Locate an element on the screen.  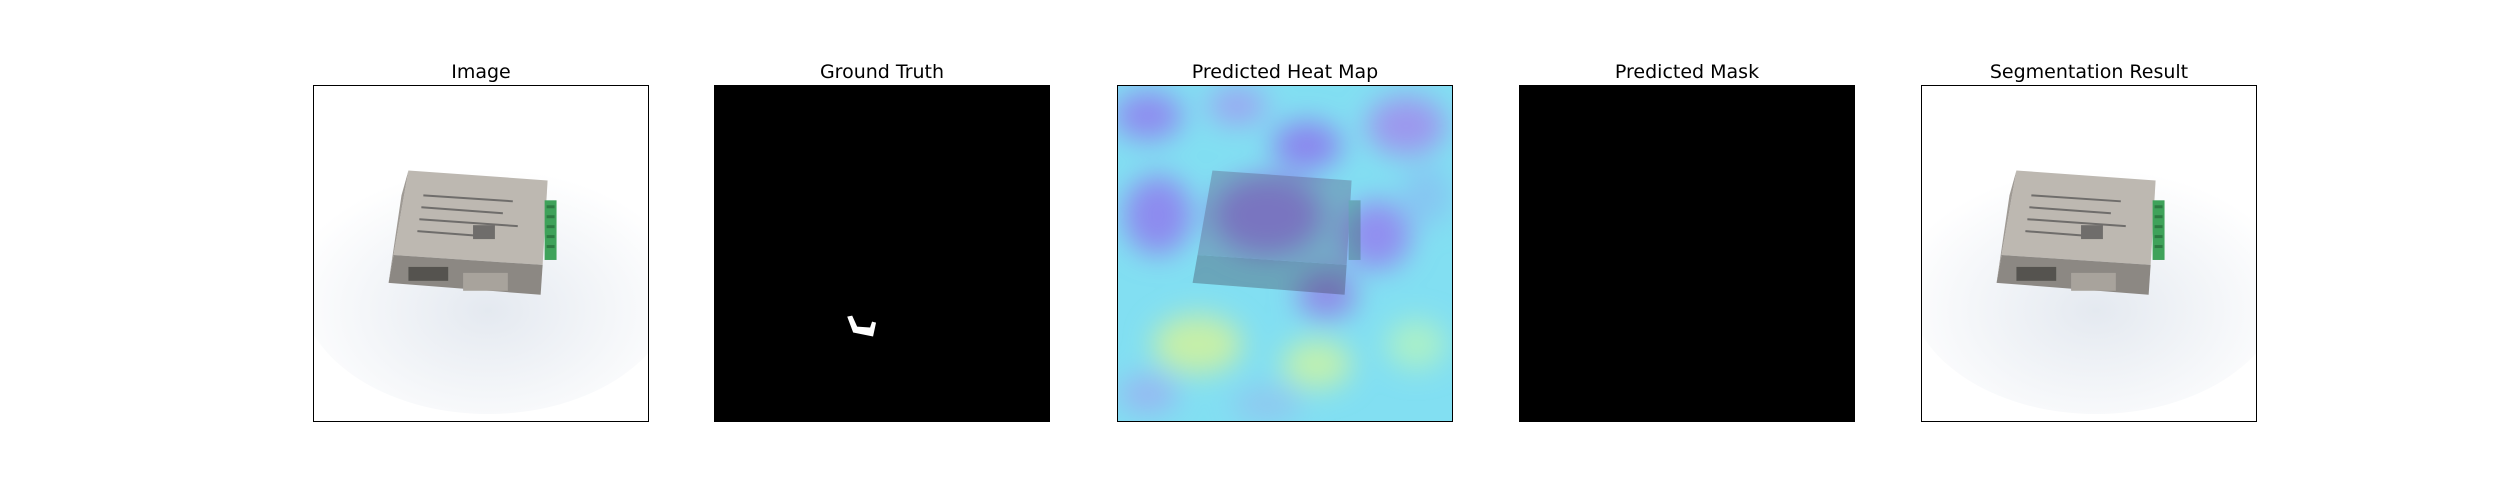
panel-image is located at coordinates (481, 253).